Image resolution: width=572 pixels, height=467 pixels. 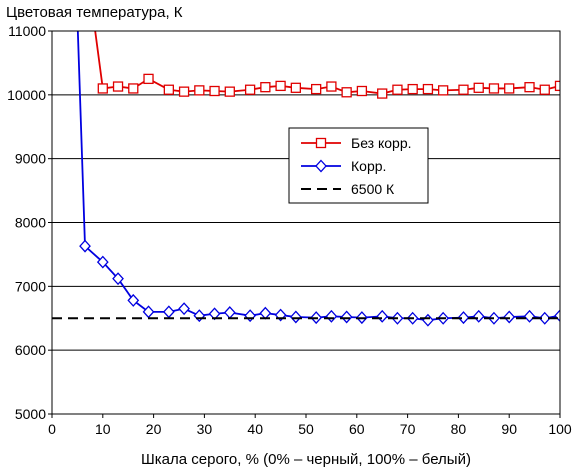 I want to click on x-axis-ticks: 0 10 20 30 40 50 60 70 80 90 100, so click(x=310, y=425).